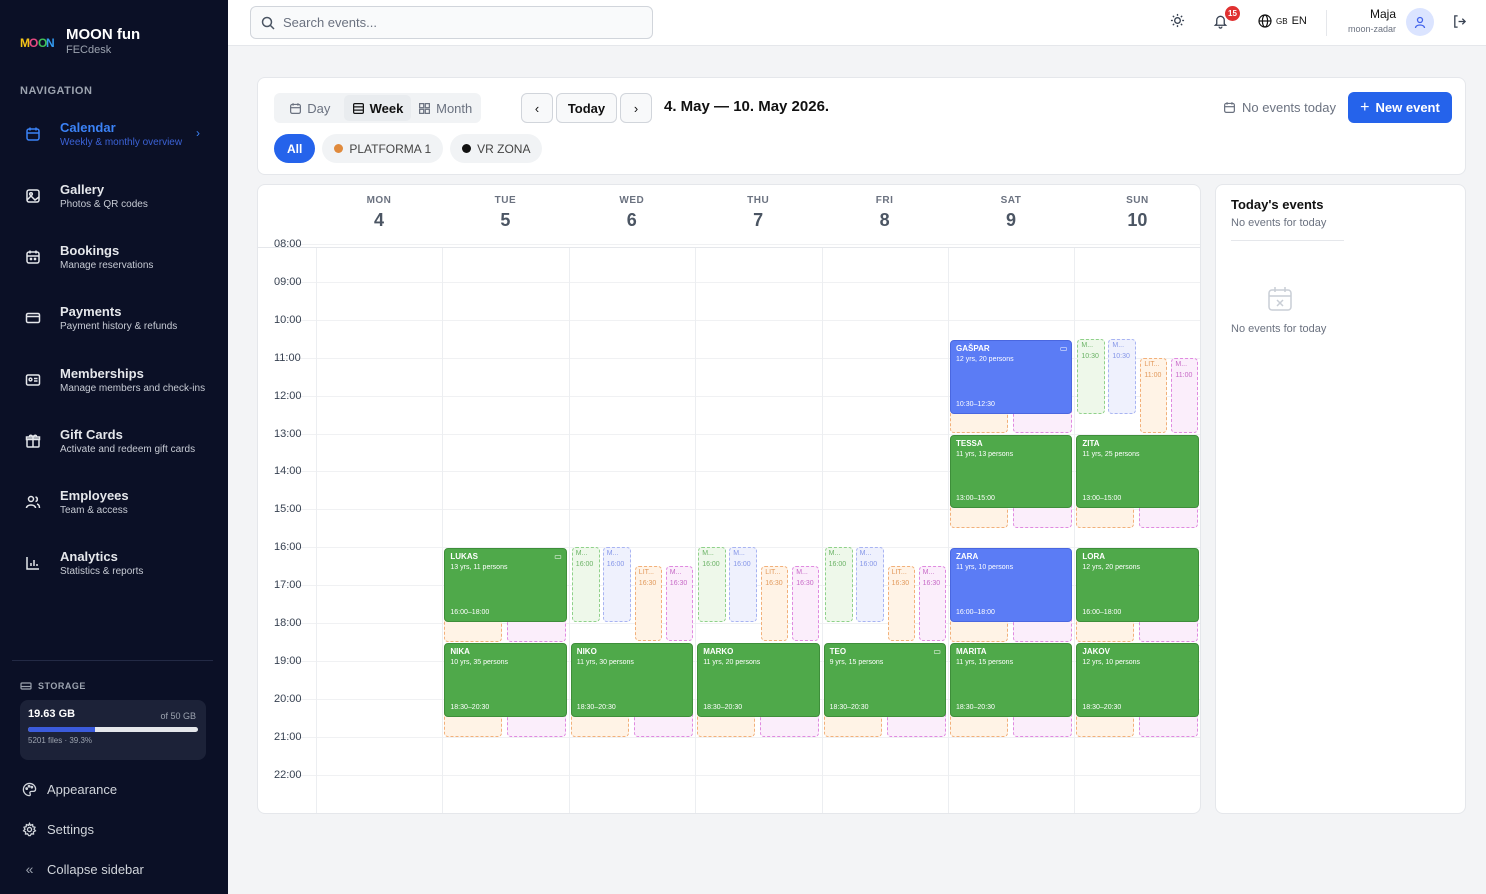 The height and width of the screenshot is (894, 1486). I want to click on view-month-button: Month, so click(445, 108).